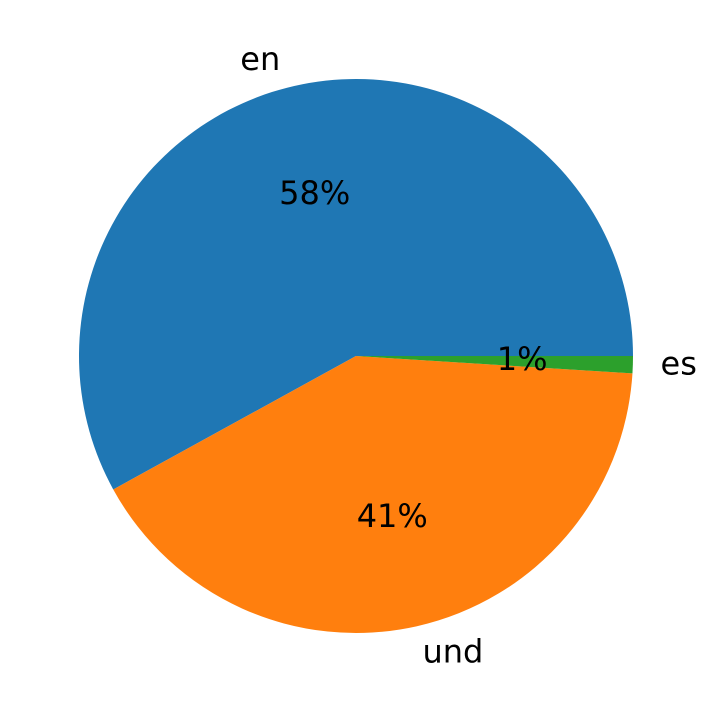 The height and width of the screenshot is (713, 712). What do you see at coordinates (452, 651) in the screenshot?
I see `slice-label: und` at bounding box center [452, 651].